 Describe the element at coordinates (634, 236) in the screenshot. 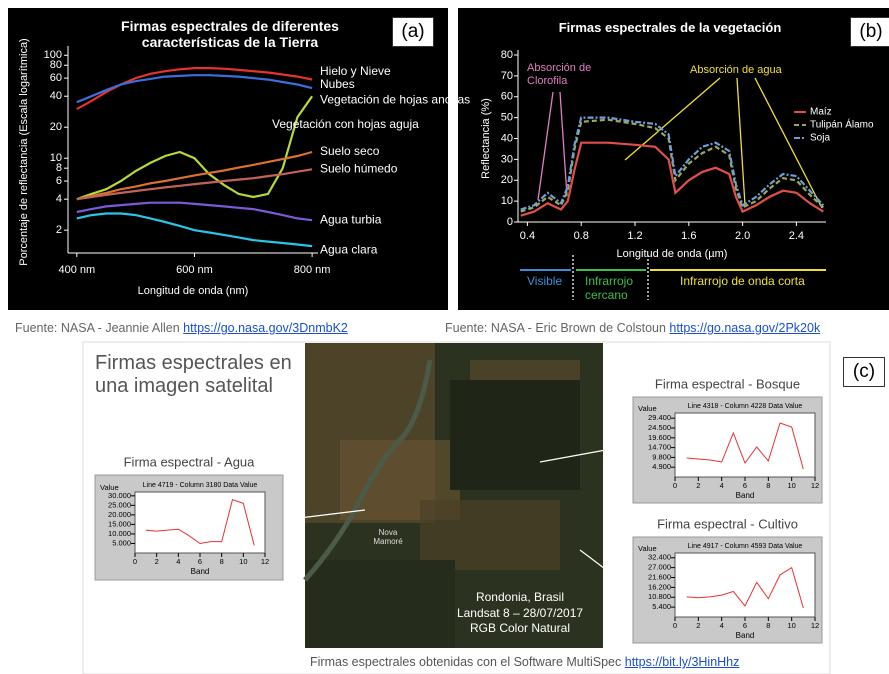

I see `x-tick-label: 1.2` at that location.